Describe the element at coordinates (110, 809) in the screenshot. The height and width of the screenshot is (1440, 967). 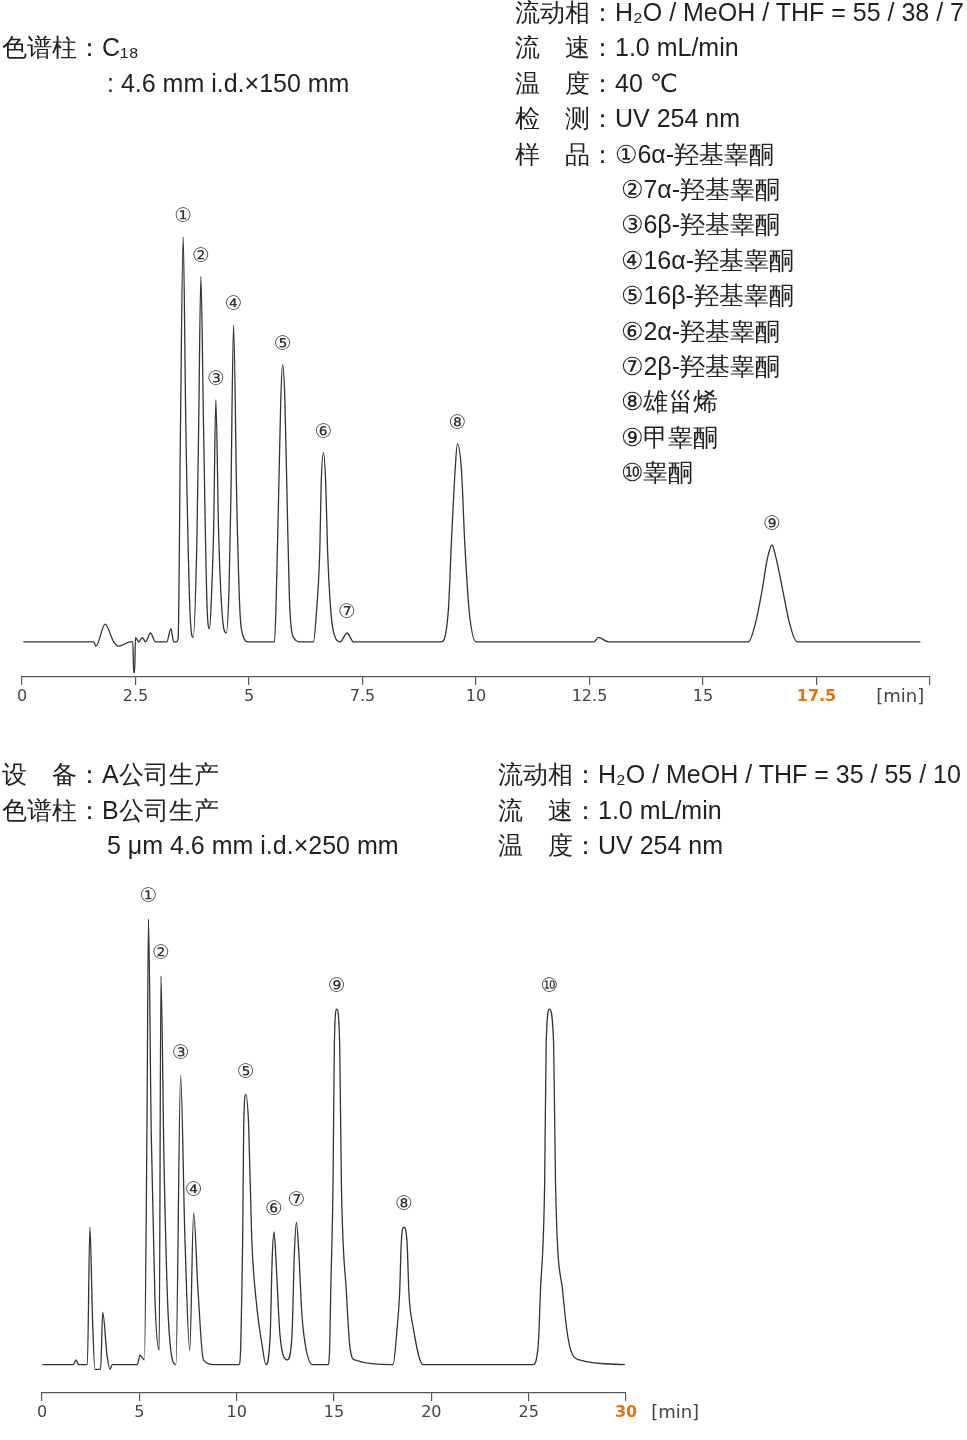
I see `text: 色谱柱：B公司生产` at that location.